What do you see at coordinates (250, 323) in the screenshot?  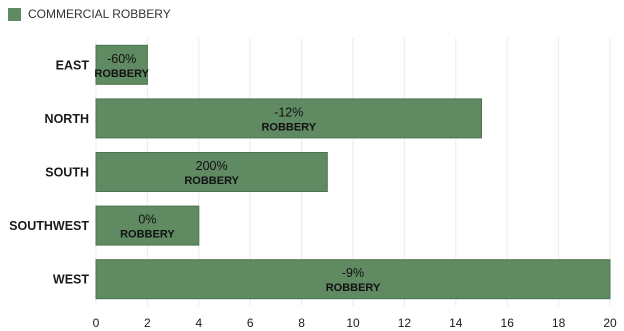 I see `x-tick-label: 6` at bounding box center [250, 323].